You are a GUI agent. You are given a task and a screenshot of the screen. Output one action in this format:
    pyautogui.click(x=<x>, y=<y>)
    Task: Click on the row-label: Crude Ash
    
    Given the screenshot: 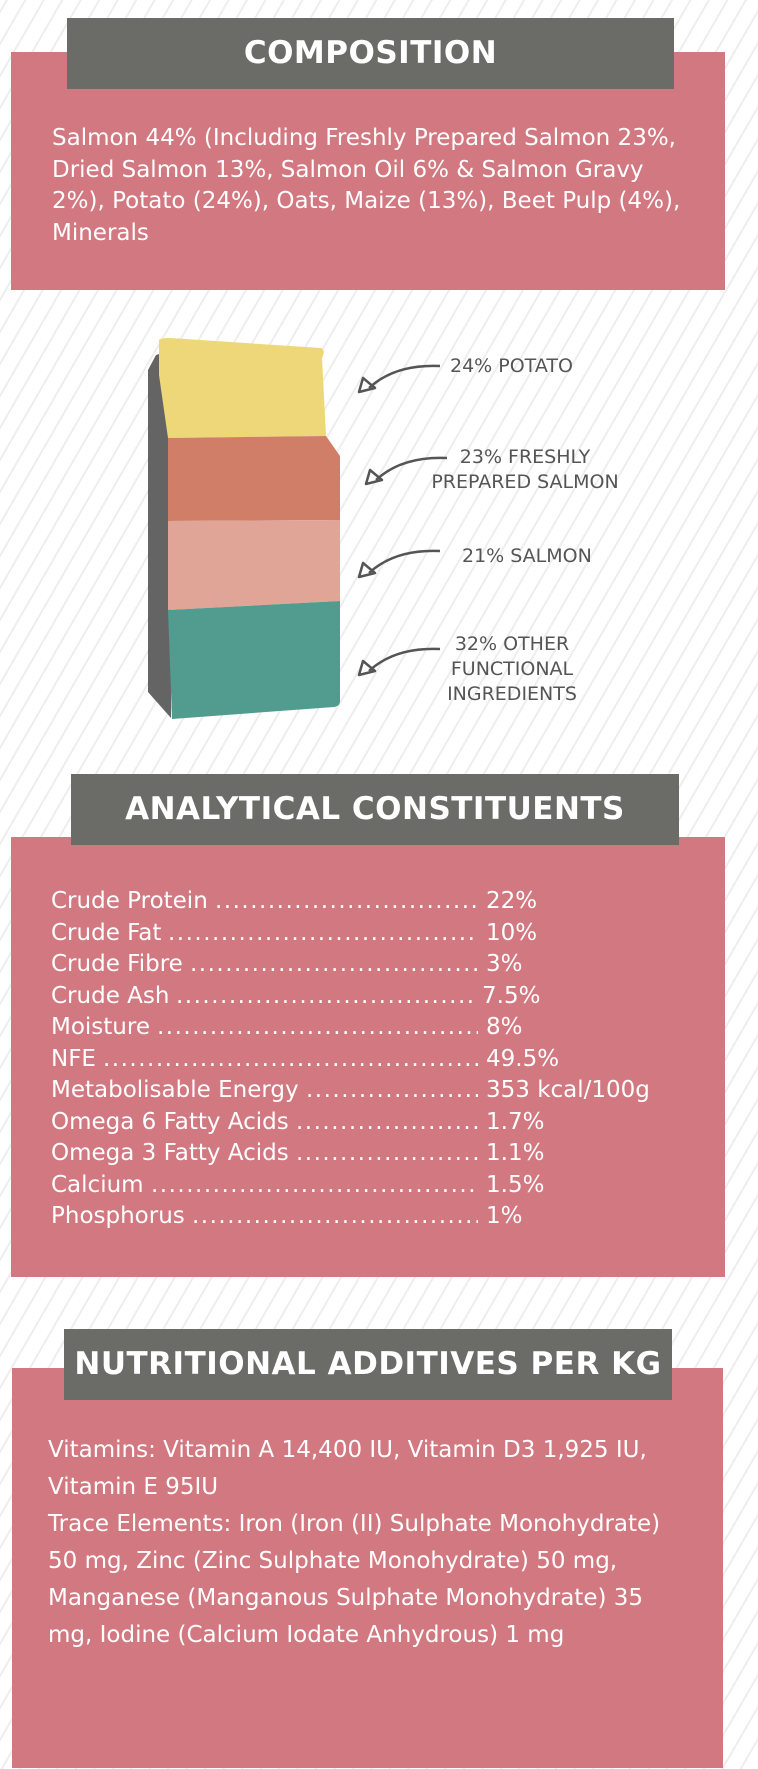 What is the action you would take?
    pyautogui.click(x=110, y=995)
    